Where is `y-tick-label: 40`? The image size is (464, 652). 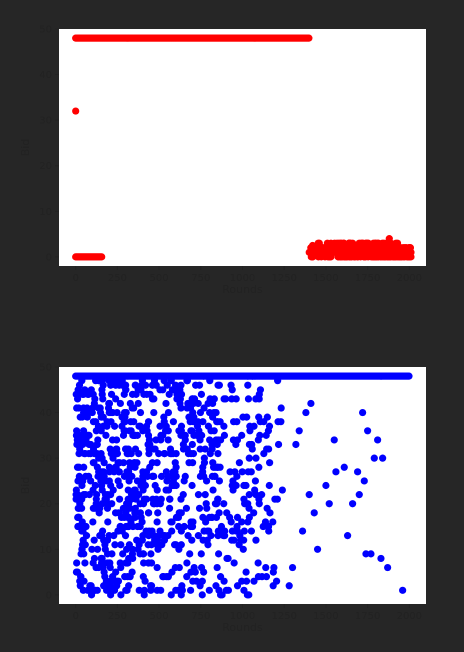 y-tick-label: 40 is located at coordinates (45, 75).